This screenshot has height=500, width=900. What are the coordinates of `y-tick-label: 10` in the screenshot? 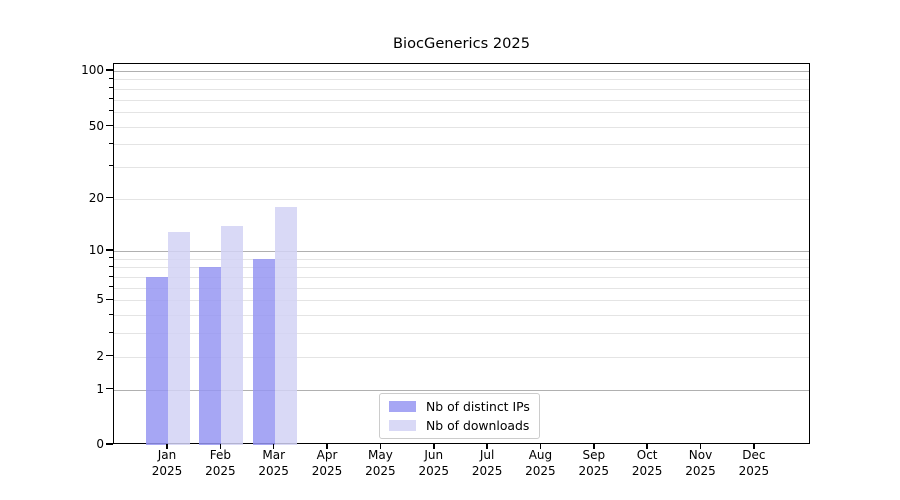 It's located at (96, 250).